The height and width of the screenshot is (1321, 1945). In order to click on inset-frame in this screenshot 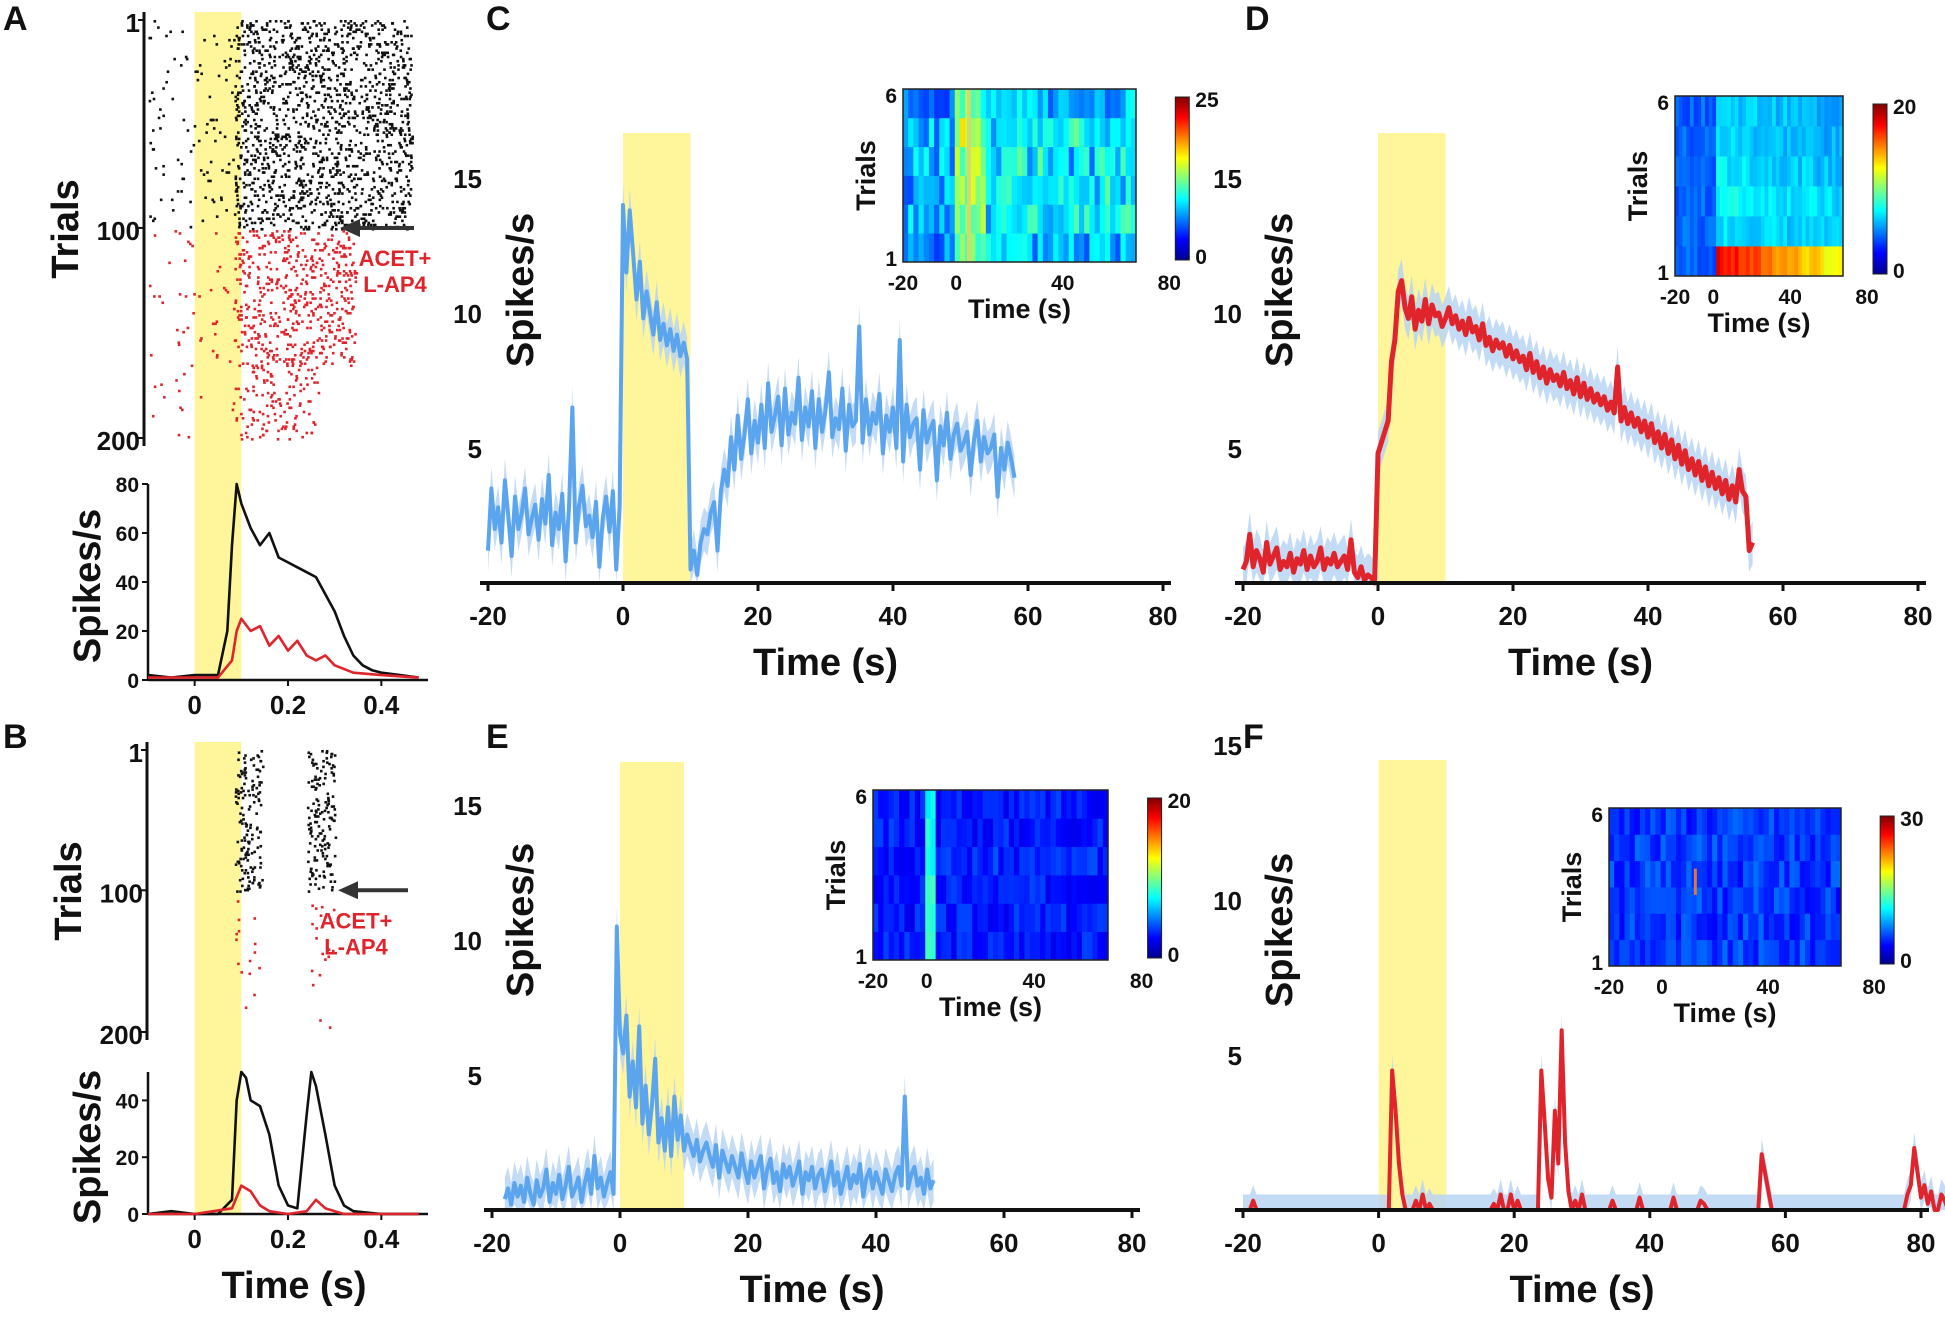, I will do `click(1725, 887)`.